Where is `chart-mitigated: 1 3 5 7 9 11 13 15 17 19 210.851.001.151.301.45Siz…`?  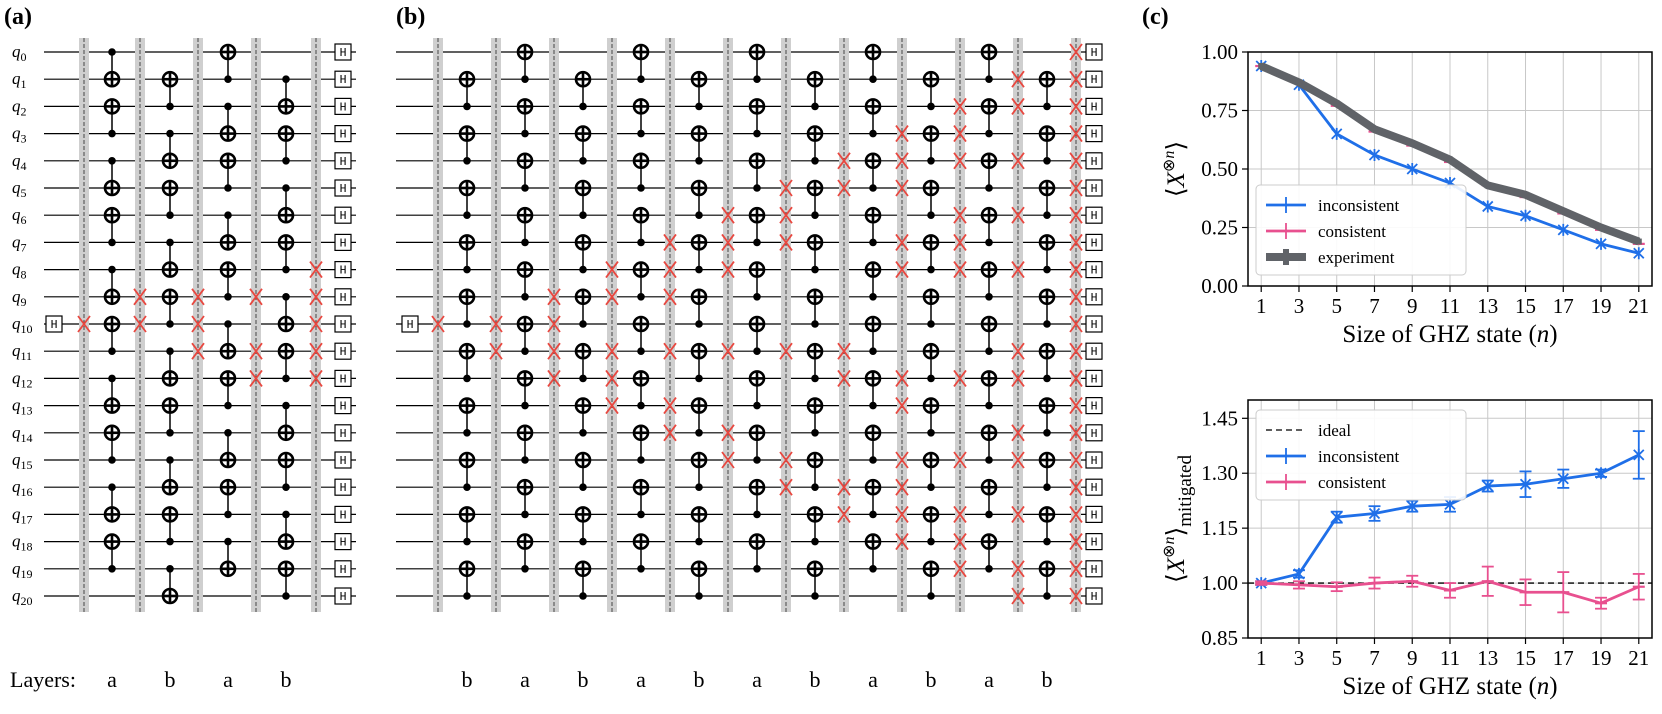 chart-mitigated: 1 3 5 7 9 11 13 15 17 19 210.851.001.151.301.45Siz… is located at coordinates (1407, 549).